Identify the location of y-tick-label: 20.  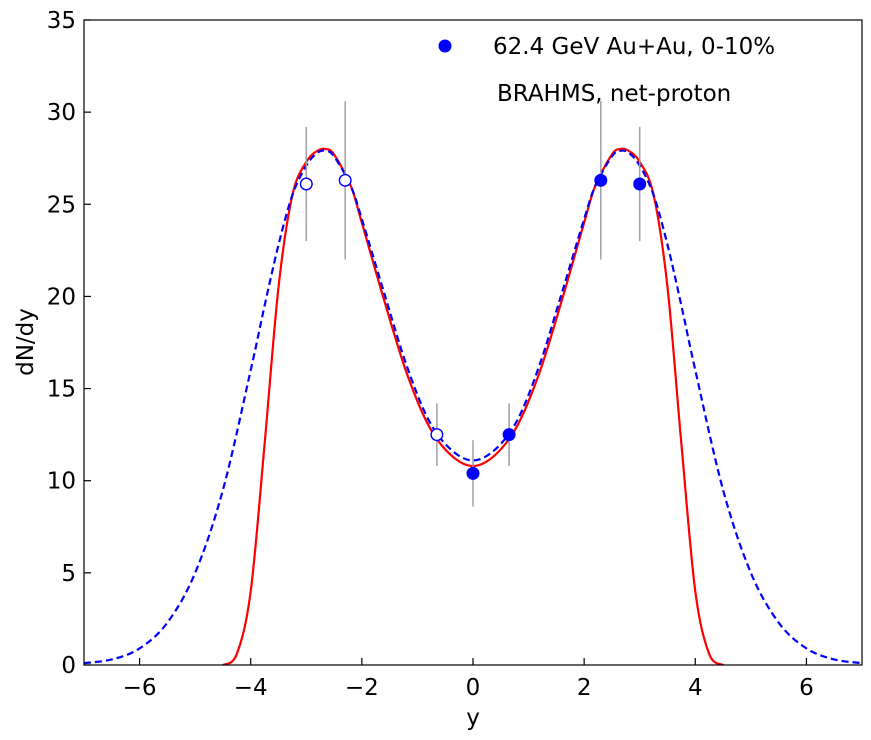
(61, 297).